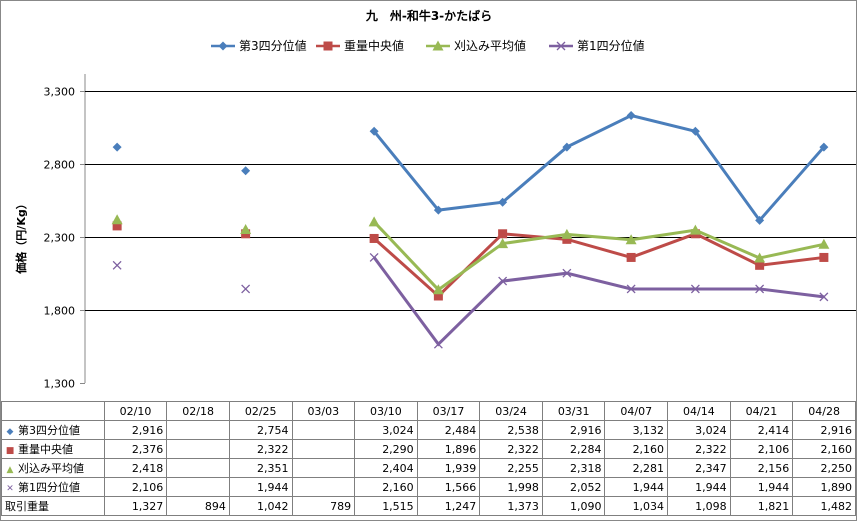 This screenshot has height=521, width=857. Describe the element at coordinates (60, 238) in the screenshot. I see `y-tick-label: 2,300` at that location.